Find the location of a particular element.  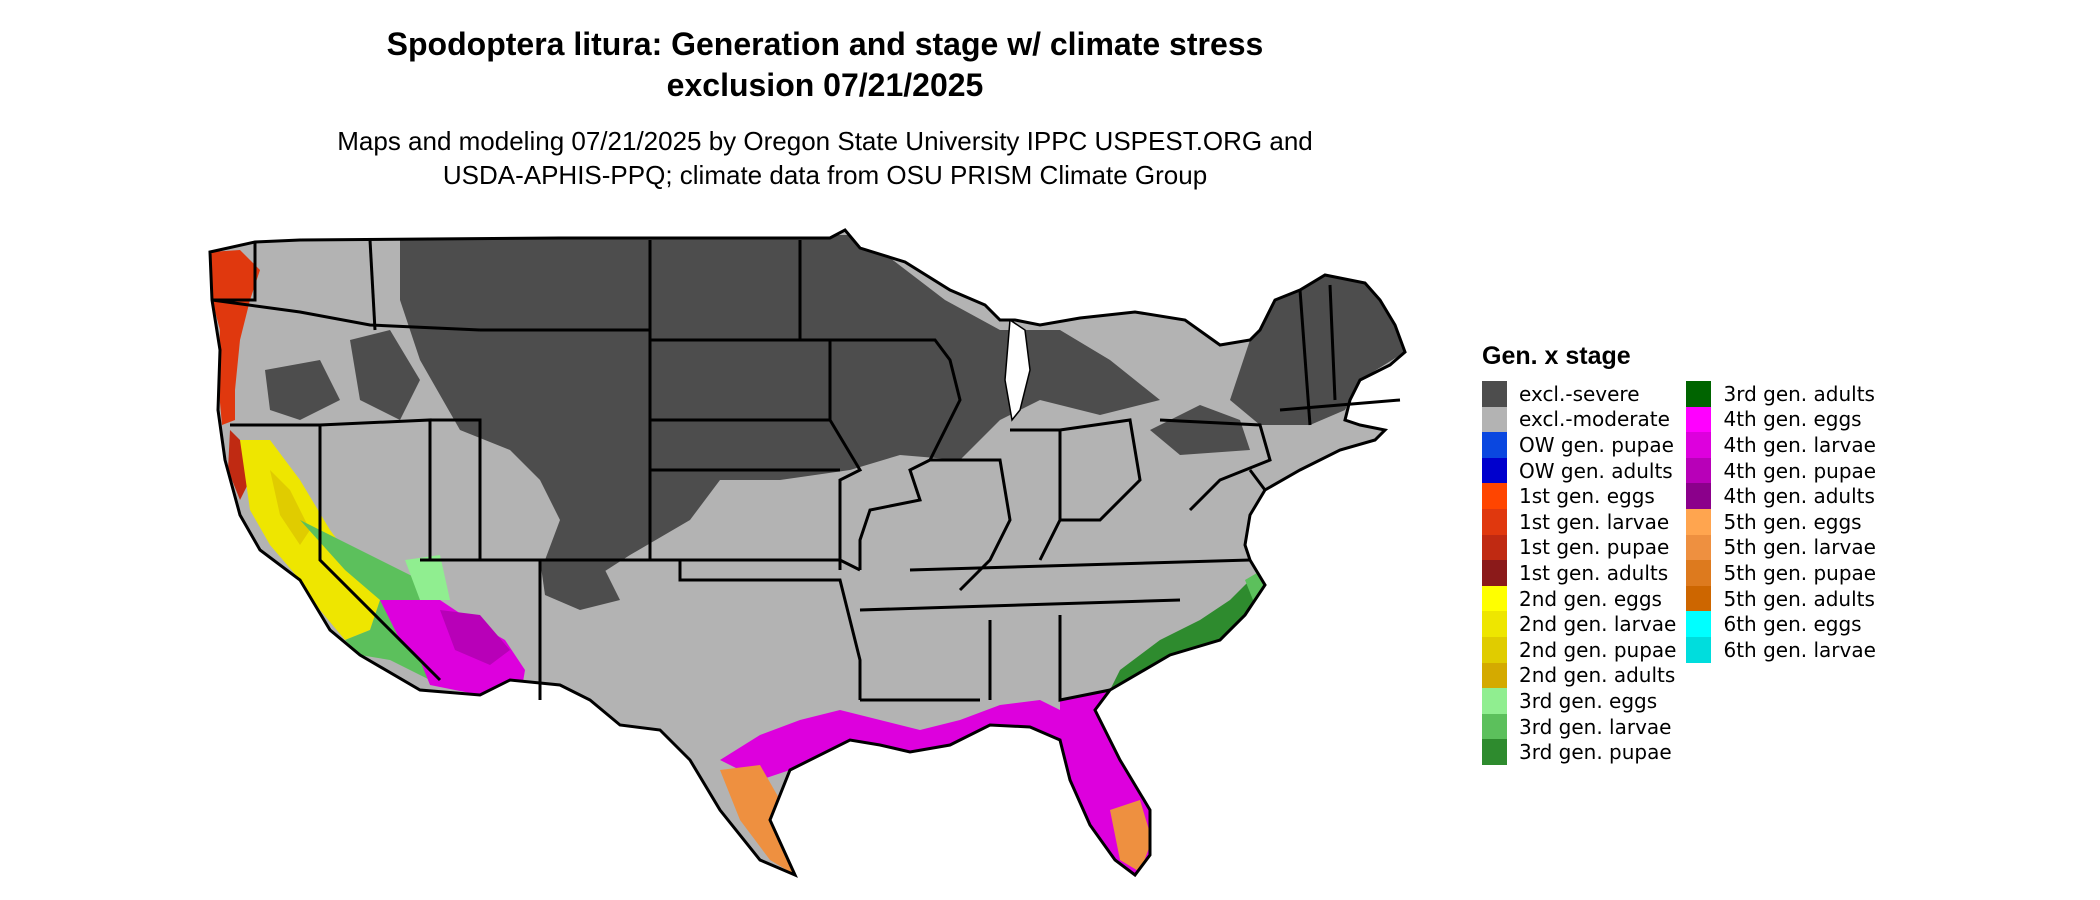

region-severe-new-england is located at coordinates (1317, 350).